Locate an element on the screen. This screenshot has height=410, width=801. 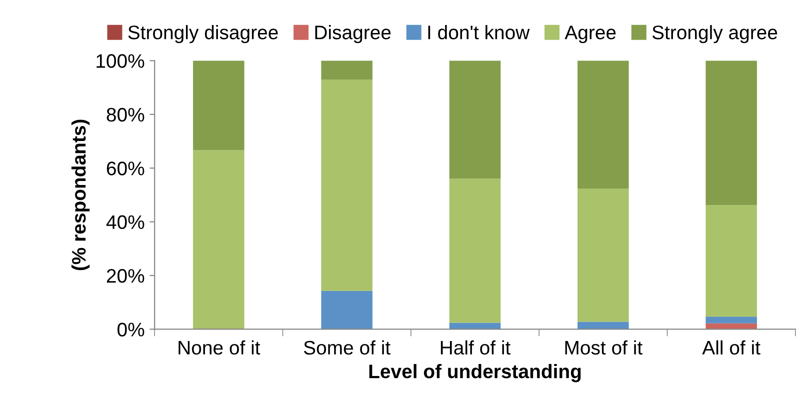
legend-label: I don't know is located at coordinates (479, 32).